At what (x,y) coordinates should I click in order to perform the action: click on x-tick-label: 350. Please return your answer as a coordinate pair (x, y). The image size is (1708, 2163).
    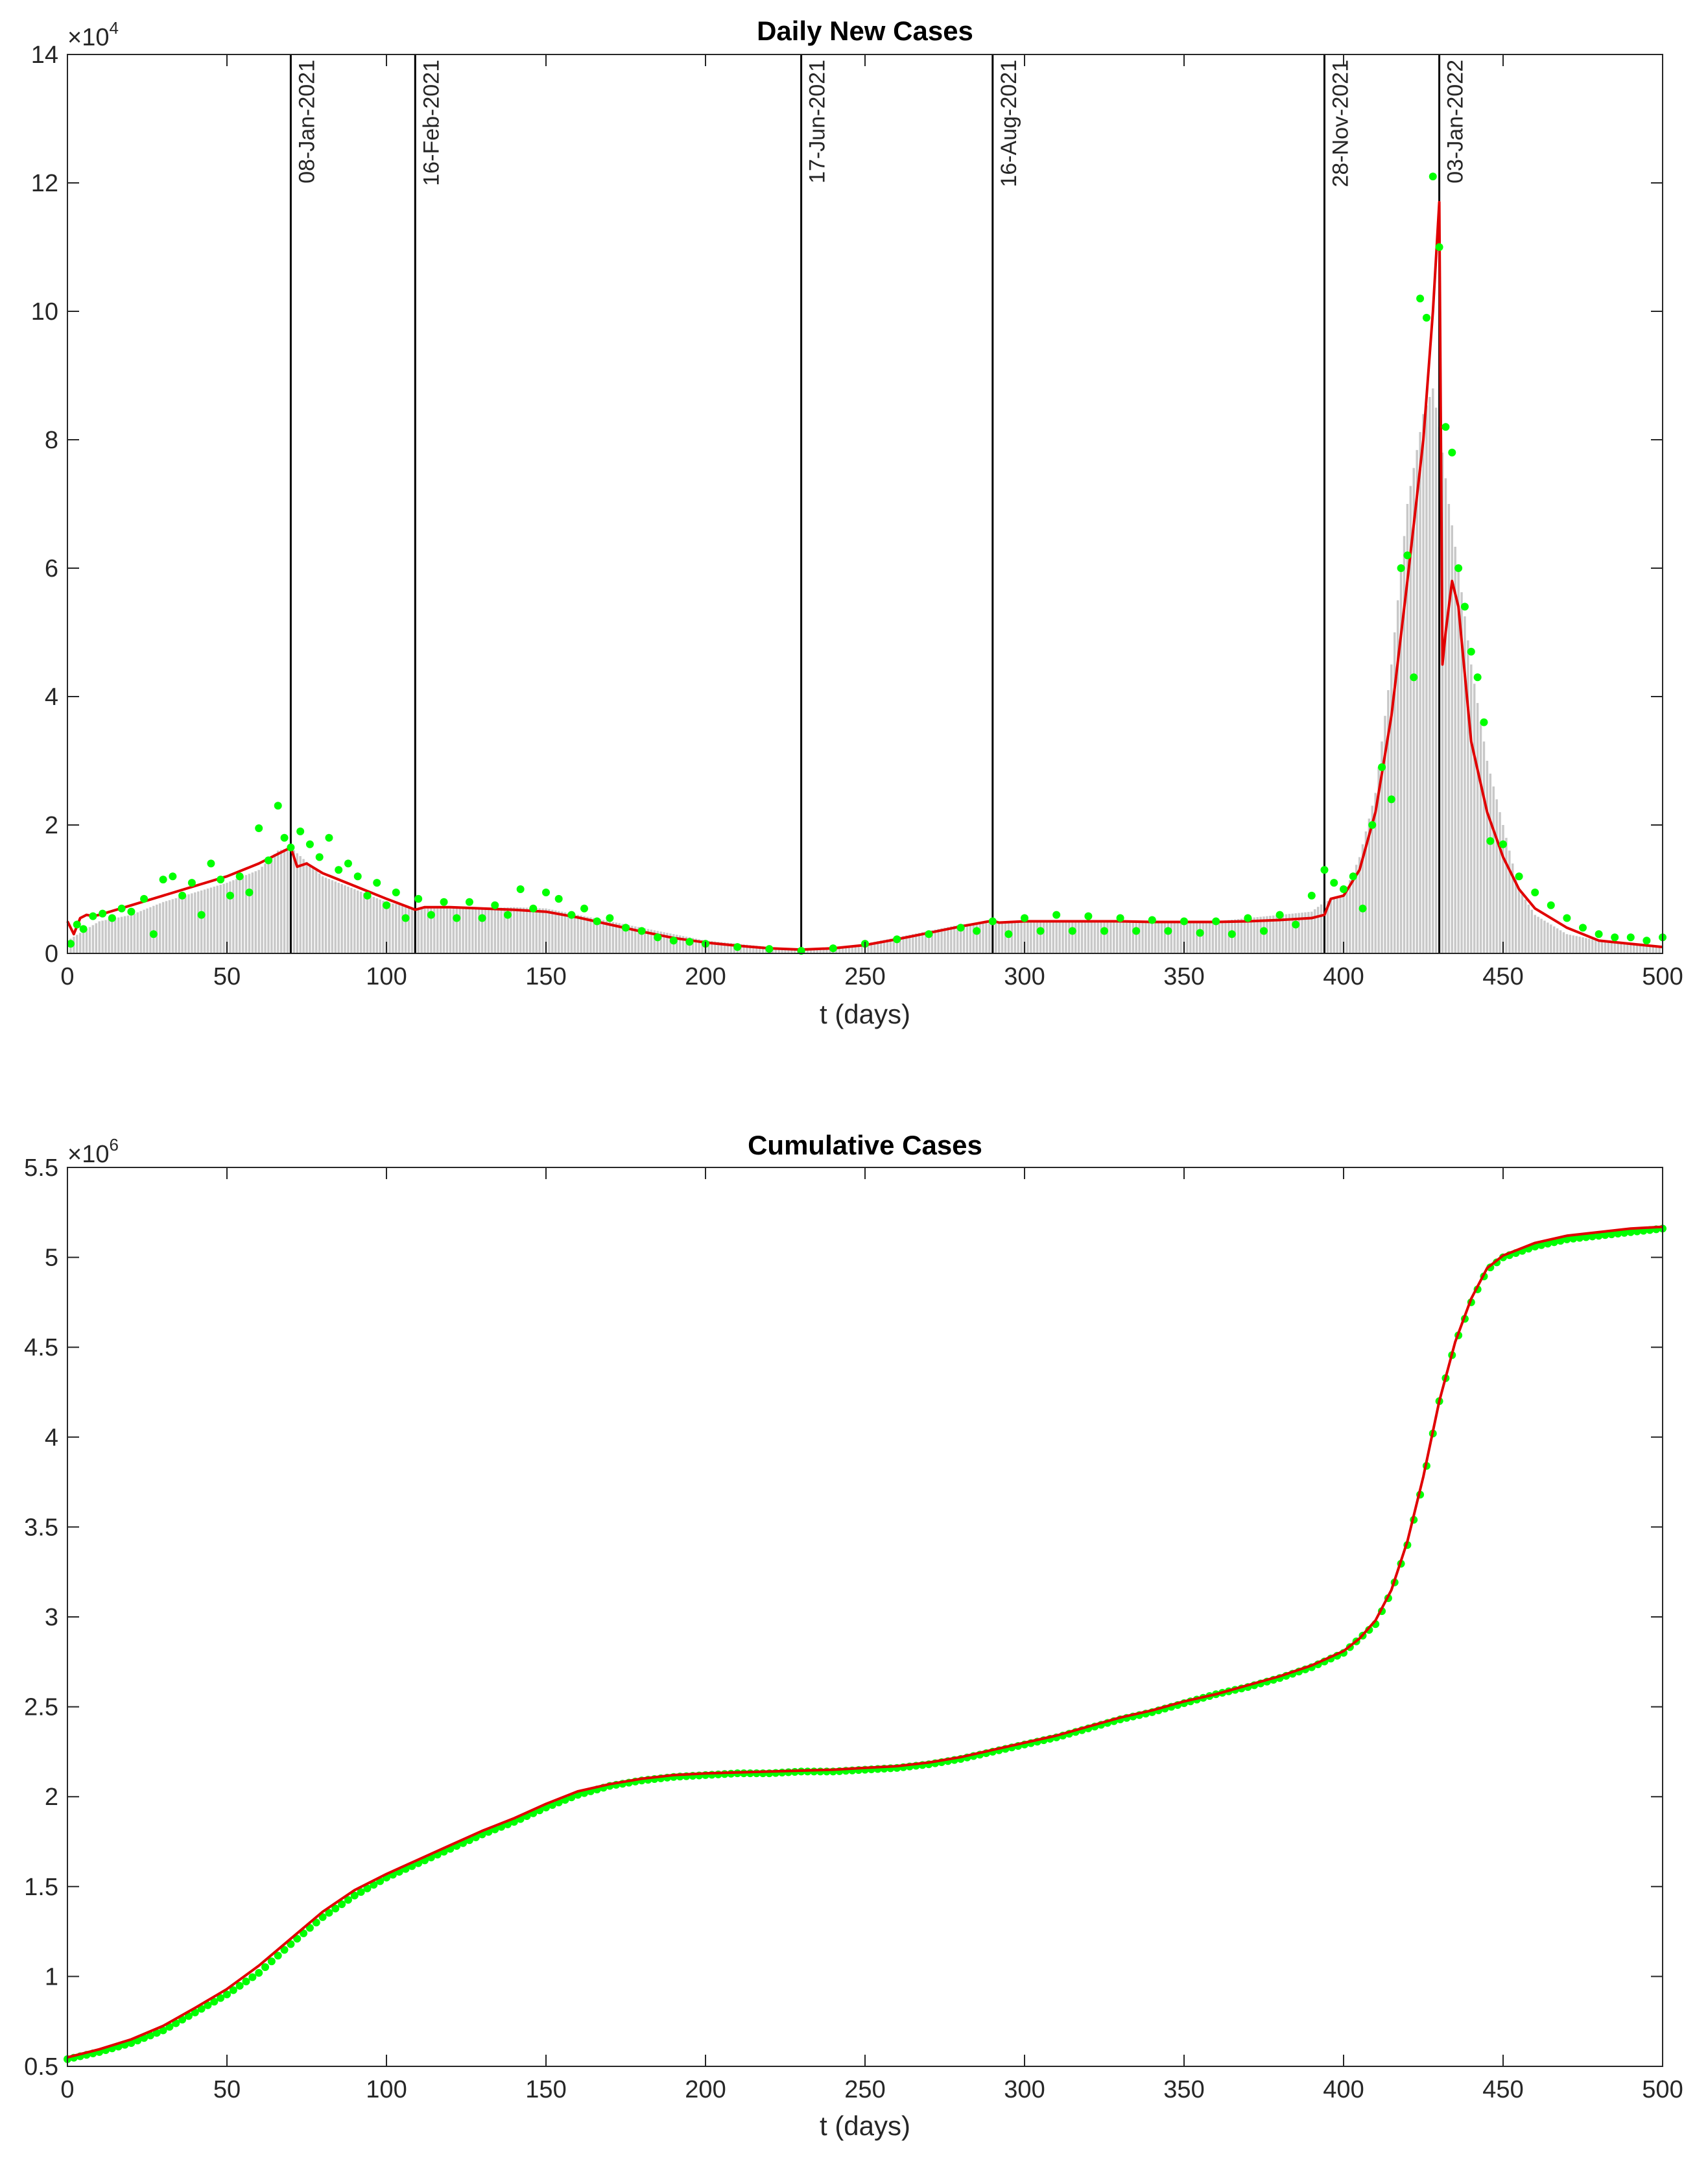
    Looking at the image, I should click on (1183, 976).